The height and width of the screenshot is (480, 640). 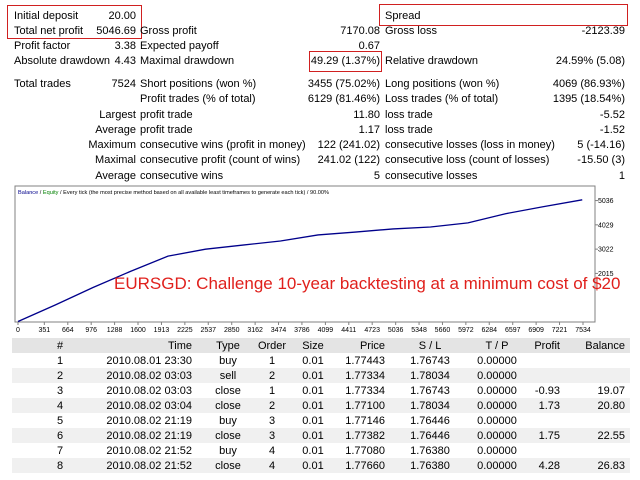 What do you see at coordinates (68, 176) in the screenshot?
I see `stat-prefix: Average` at bounding box center [68, 176].